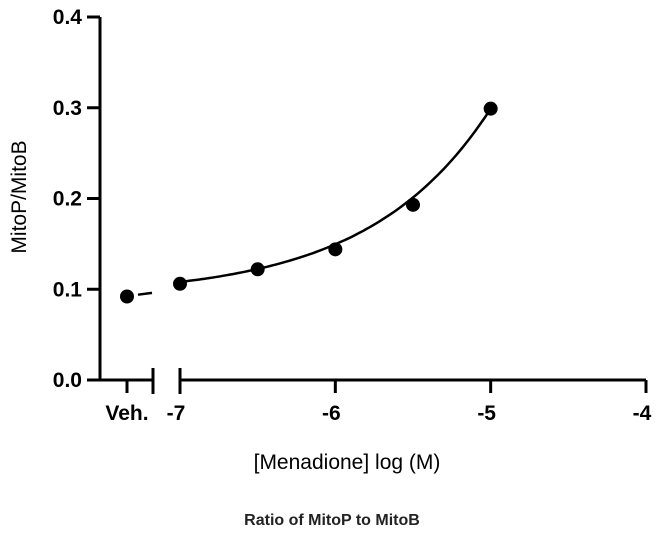 This screenshot has width=664, height=540. What do you see at coordinates (67, 380) in the screenshot?
I see `y-tick-label: 0.0` at bounding box center [67, 380].